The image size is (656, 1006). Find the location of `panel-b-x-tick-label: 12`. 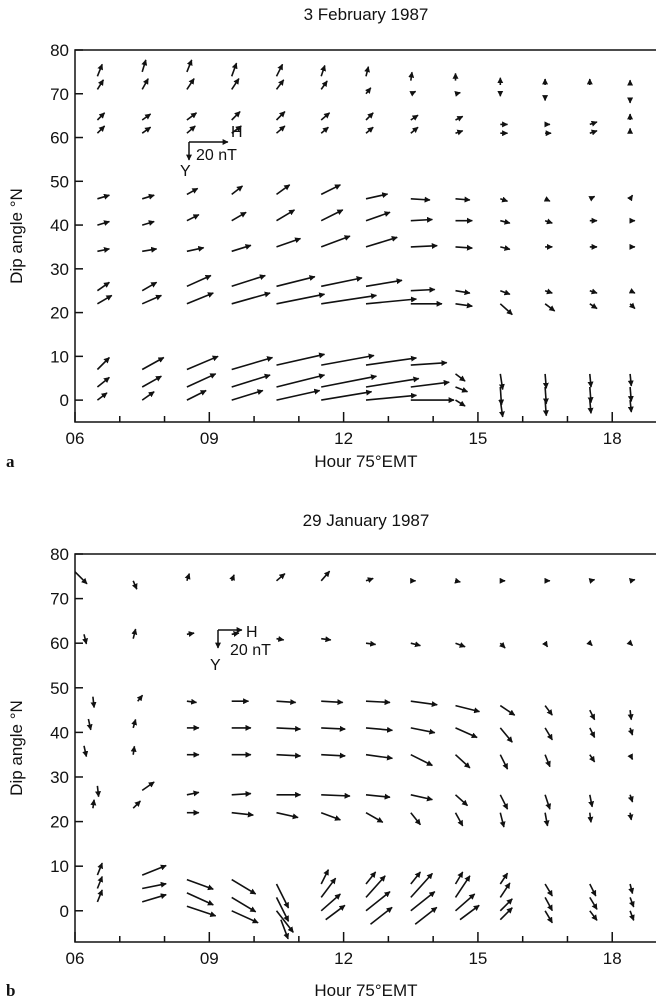

panel-b-x-tick-label: 12 is located at coordinates (343, 958).